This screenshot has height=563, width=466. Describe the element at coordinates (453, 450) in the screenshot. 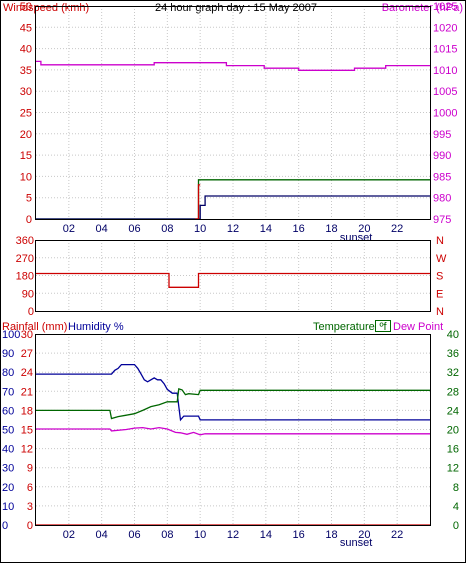

I see `temperature-tick: 16` at that location.